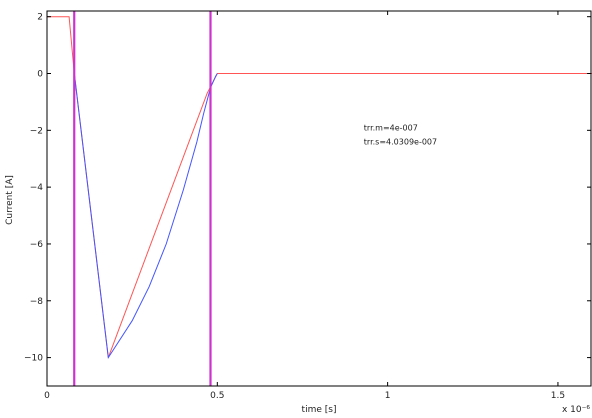 Image resolution: width=592 pixels, height=418 pixels. I want to click on y-axis-label: Current [A], so click(10, 200).